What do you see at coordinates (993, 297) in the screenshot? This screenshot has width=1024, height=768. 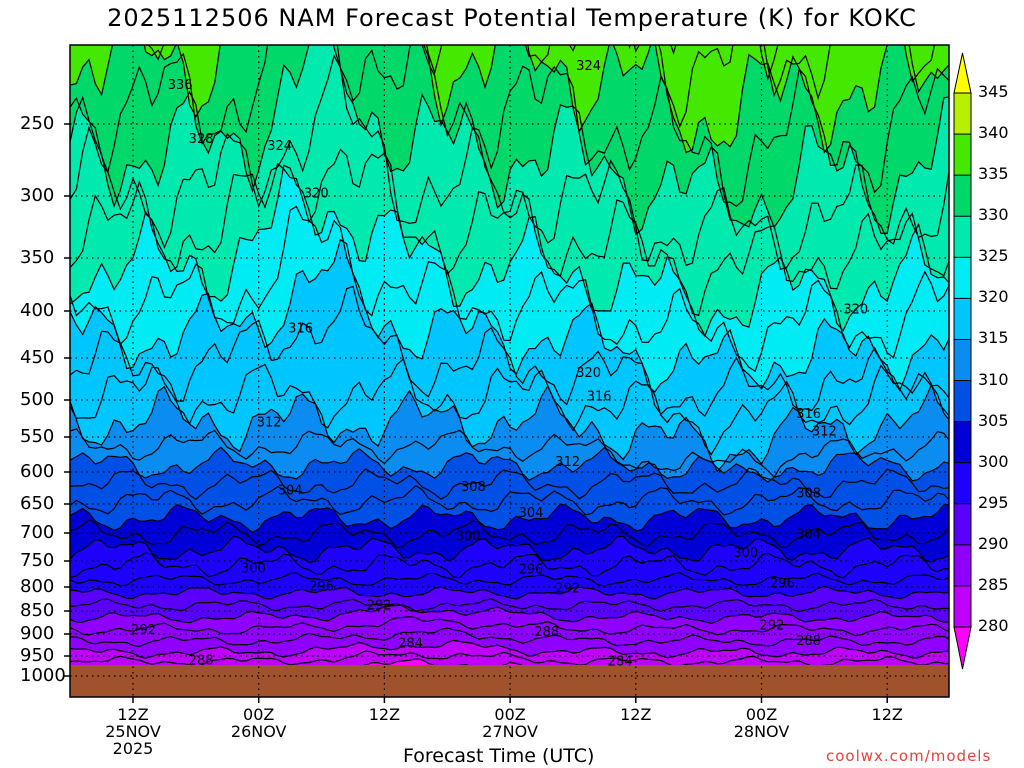 I see `colorbar-label: 320` at bounding box center [993, 297].